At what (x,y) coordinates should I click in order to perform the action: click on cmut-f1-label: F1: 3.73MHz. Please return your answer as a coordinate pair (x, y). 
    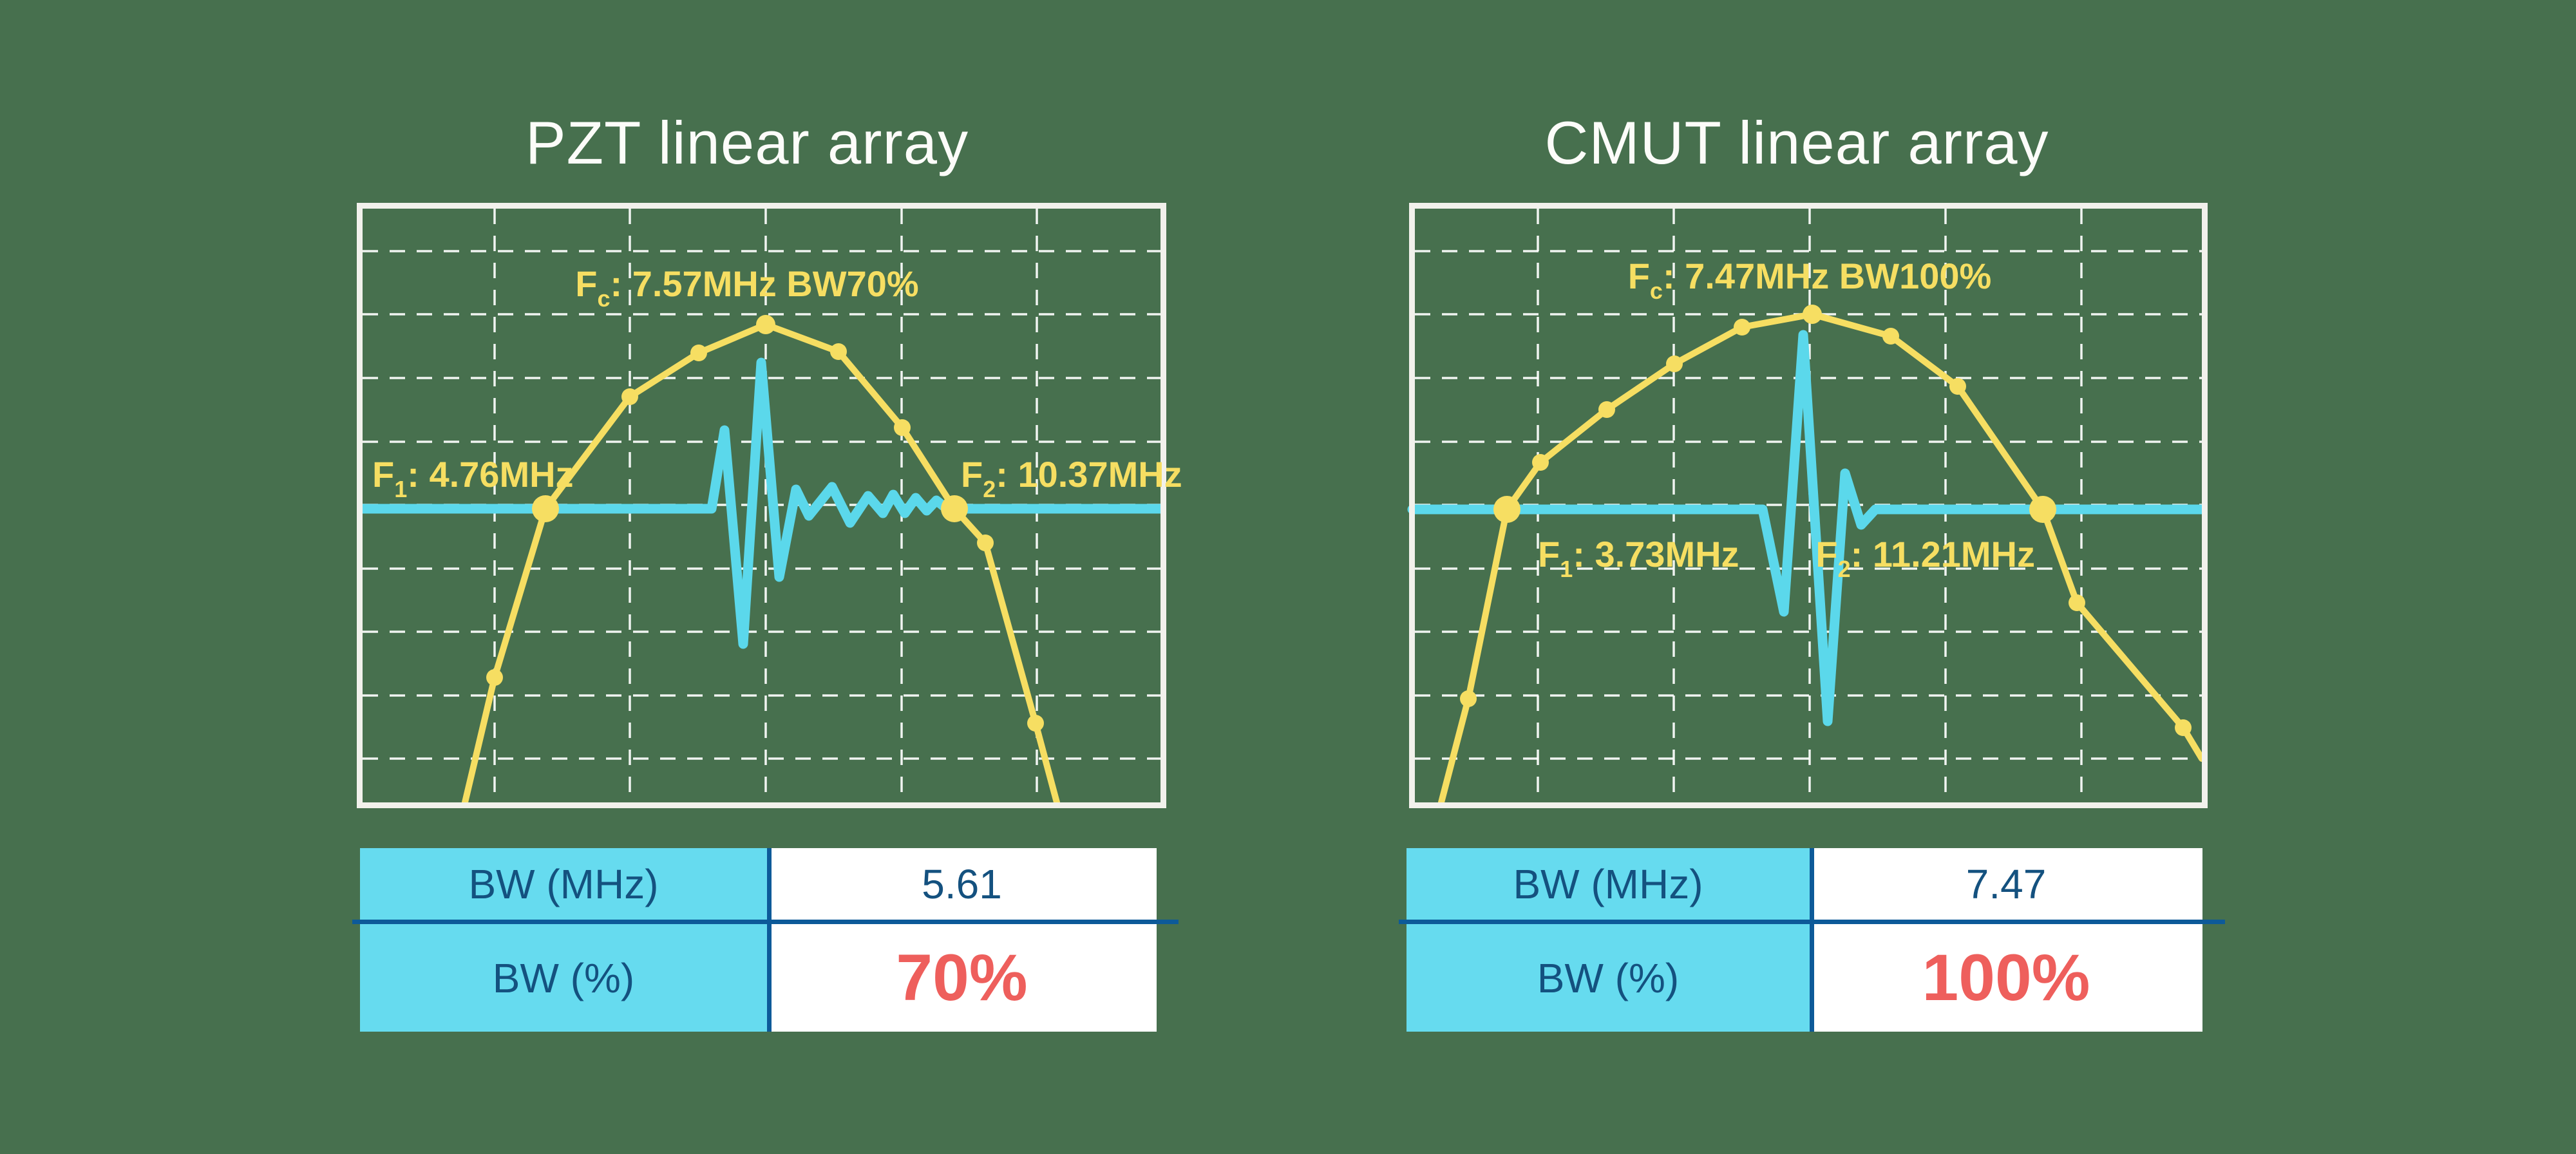
    Looking at the image, I should click on (1638, 558).